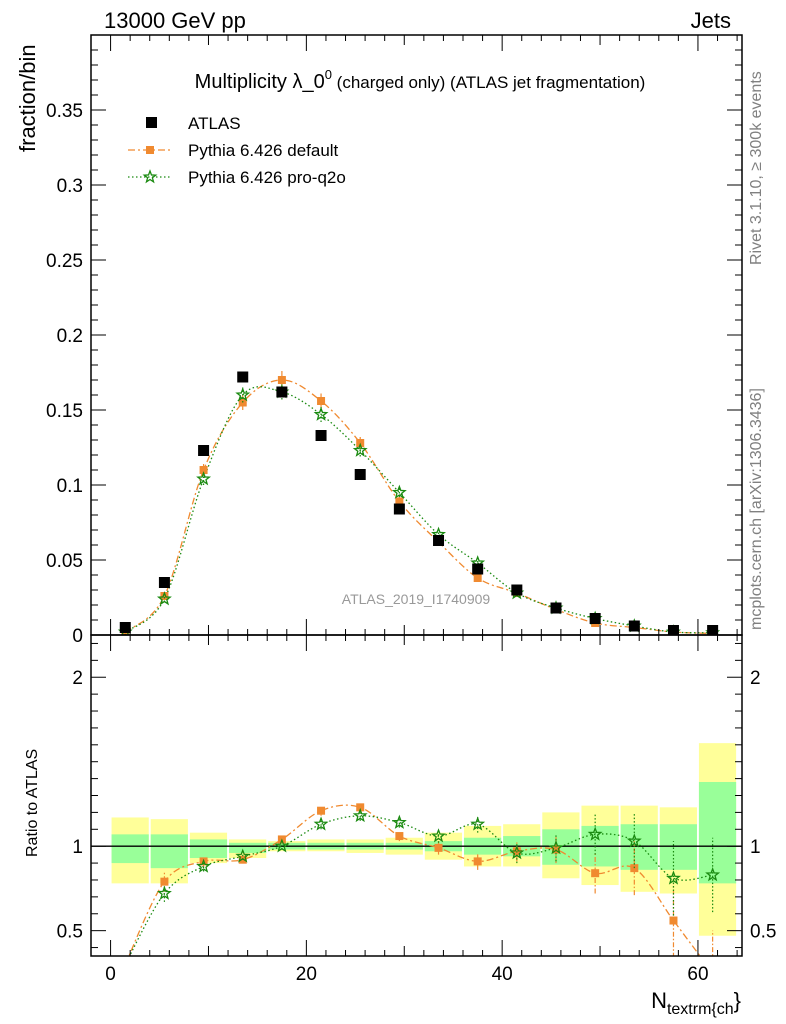 The height and width of the screenshot is (1024, 786). What do you see at coordinates (64, 111) in the screenshot?
I see `y-tick-label: 0.35` at bounding box center [64, 111].